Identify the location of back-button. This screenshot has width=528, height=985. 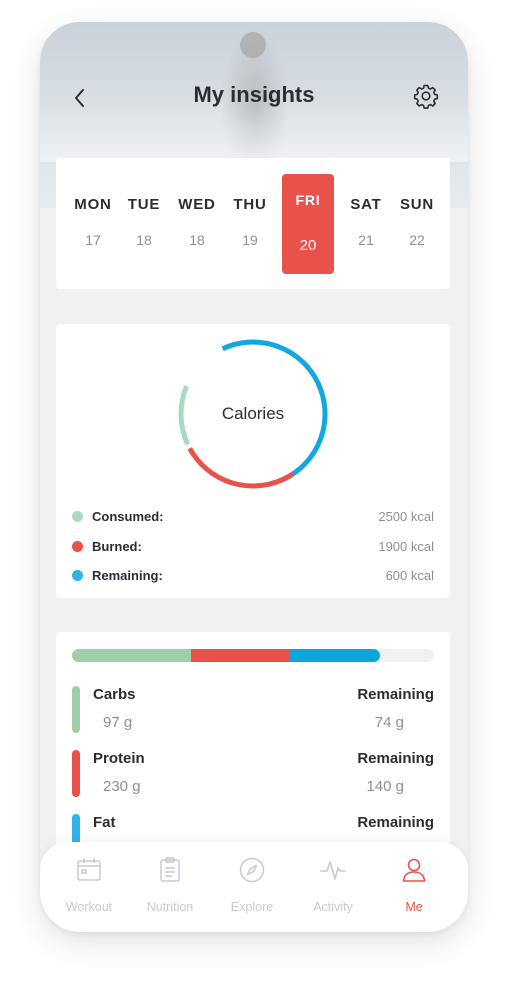
(80, 98).